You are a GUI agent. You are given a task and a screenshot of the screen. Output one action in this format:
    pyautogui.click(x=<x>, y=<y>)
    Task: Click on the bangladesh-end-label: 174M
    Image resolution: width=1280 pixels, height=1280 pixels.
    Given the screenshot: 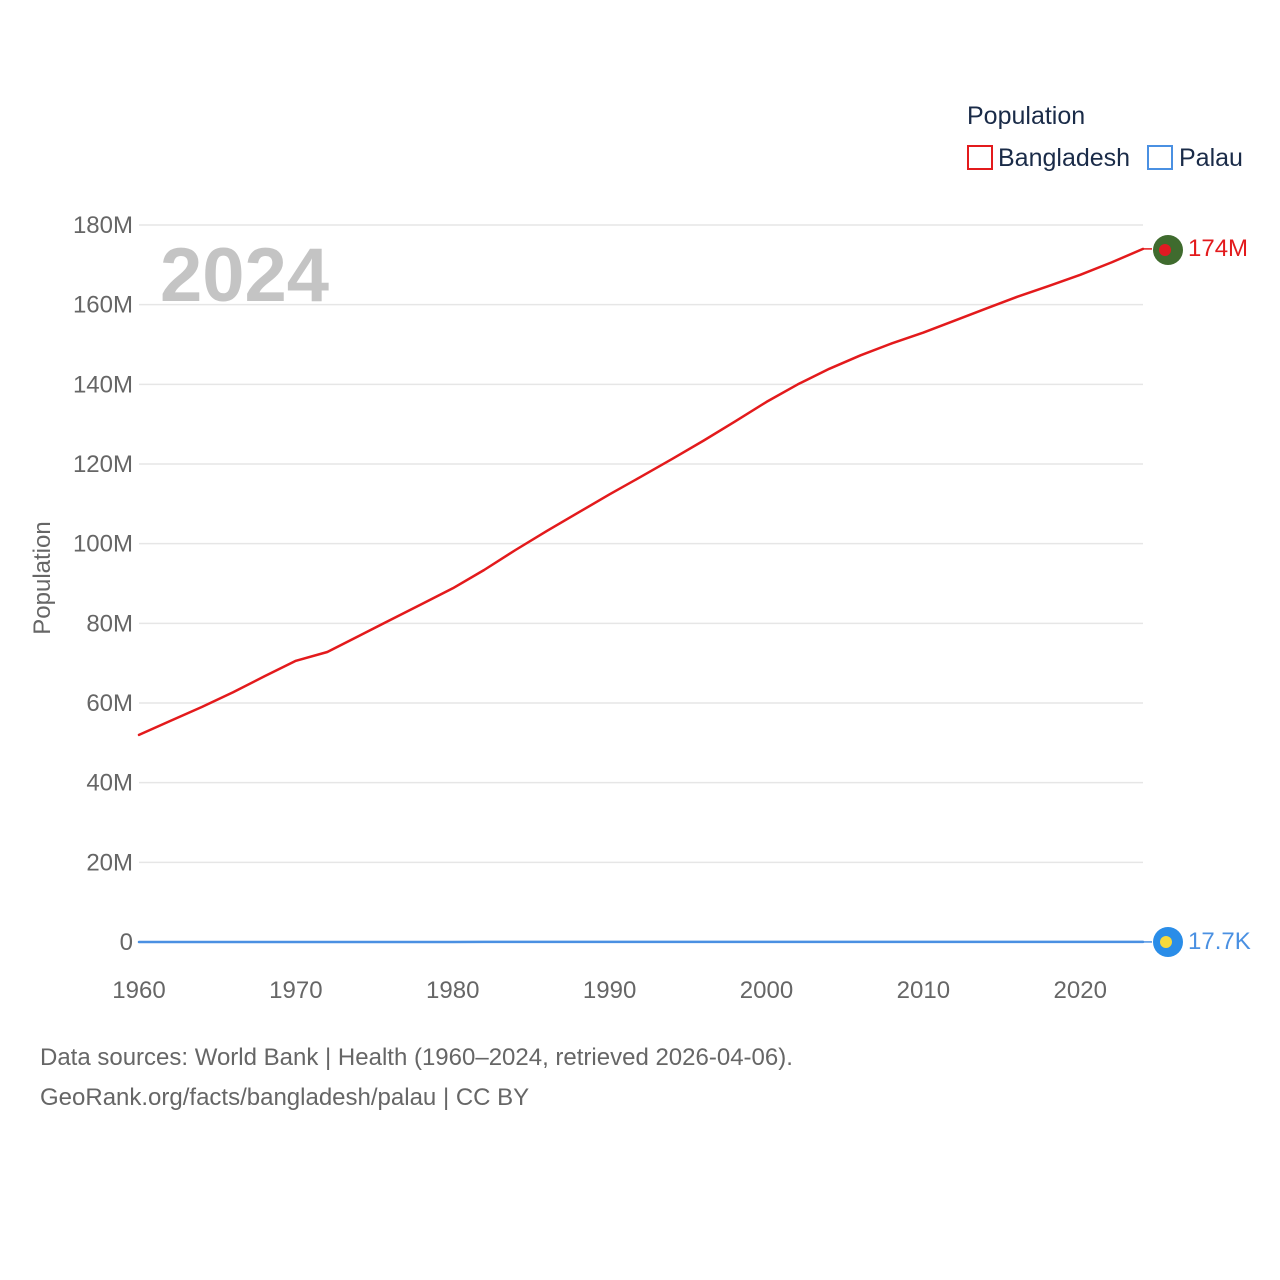 What is the action you would take?
    pyautogui.click(x=1218, y=248)
    